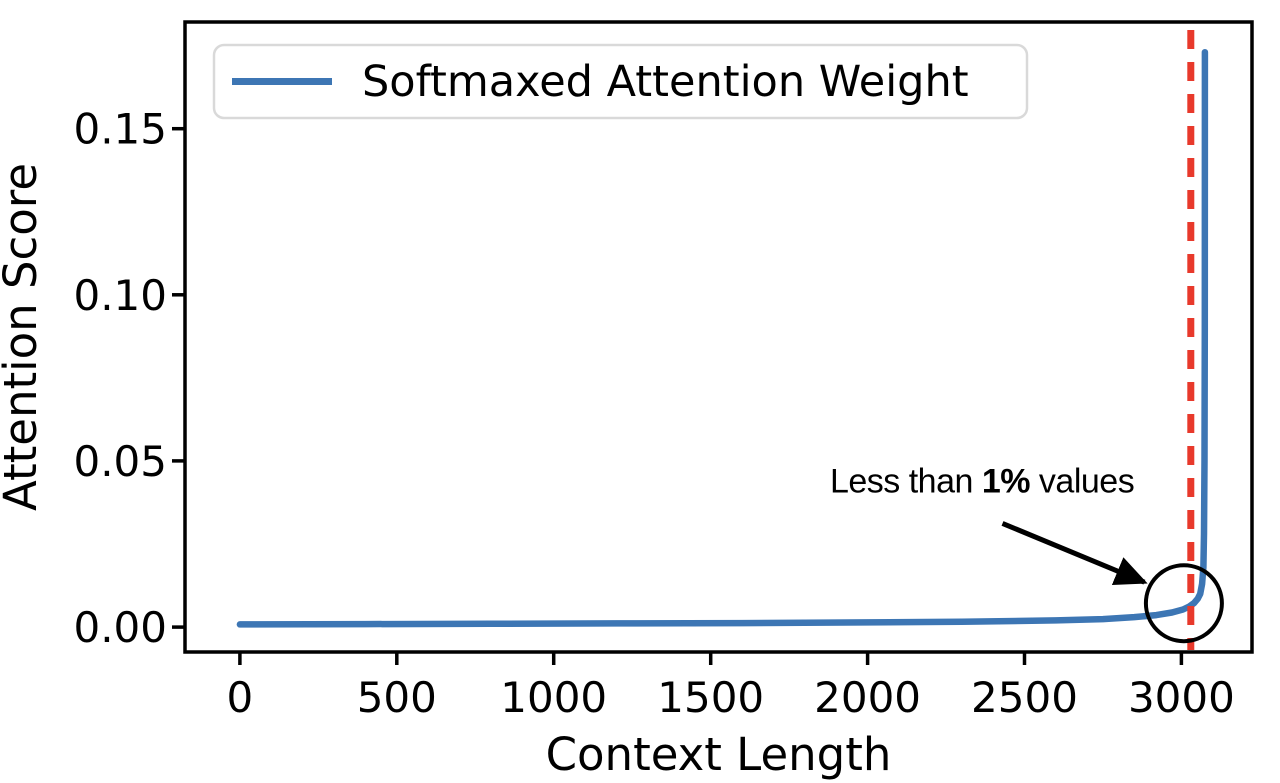 The width and height of the screenshot is (1280, 783). What do you see at coordinates (397, 697) in the screenshot?
I see `x-tick-label: 500` at bounding box center [397, 697].